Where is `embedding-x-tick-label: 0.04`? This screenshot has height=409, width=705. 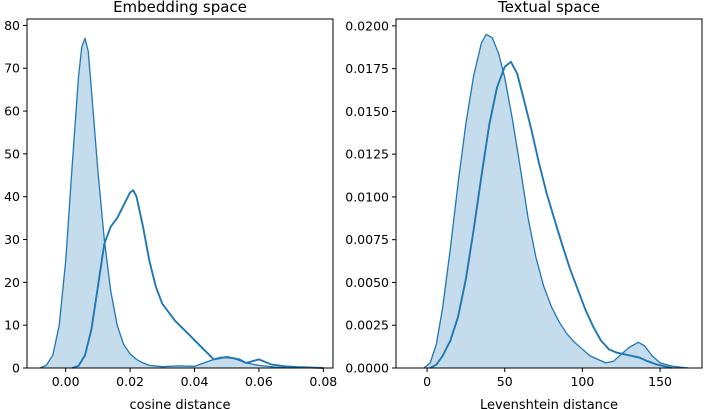 embedding-x-tick-label: 0.04 is located at coordinates (195, 381).